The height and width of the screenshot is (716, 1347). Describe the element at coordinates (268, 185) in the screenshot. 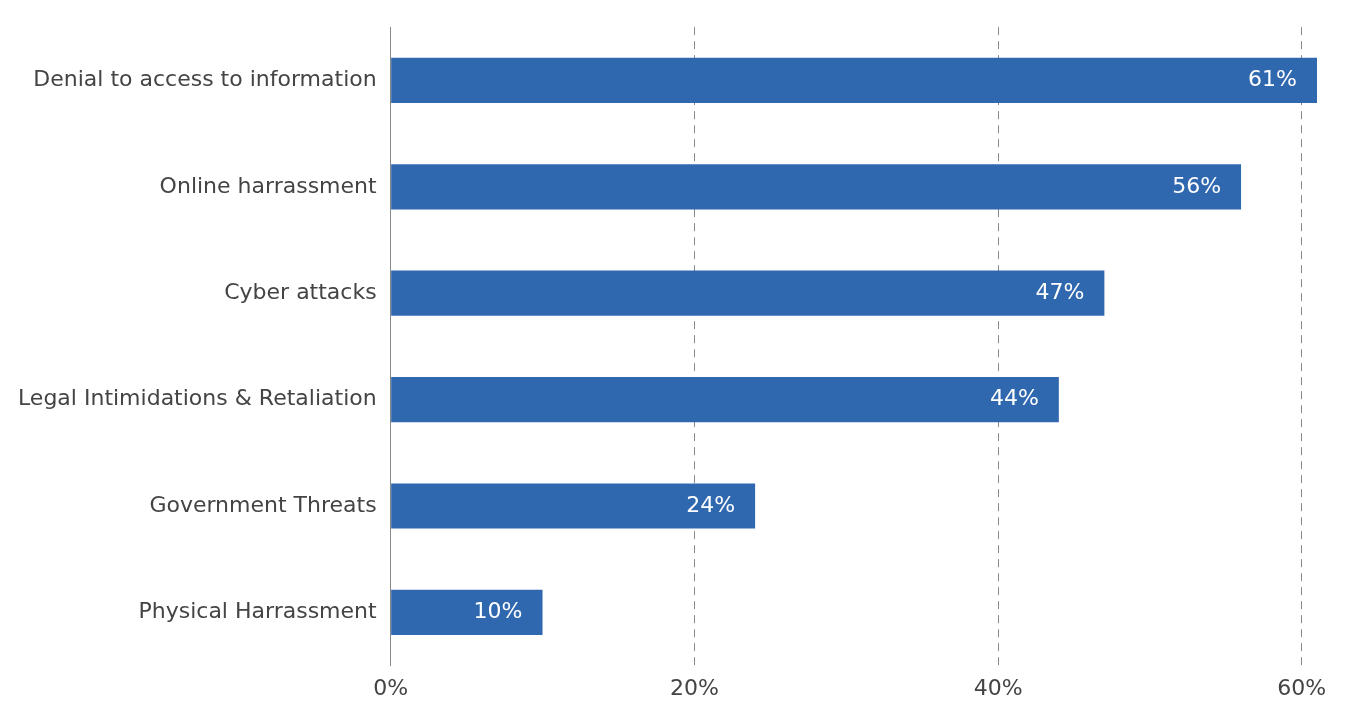

I see `y-tick-label: Online harrassment` at that location.